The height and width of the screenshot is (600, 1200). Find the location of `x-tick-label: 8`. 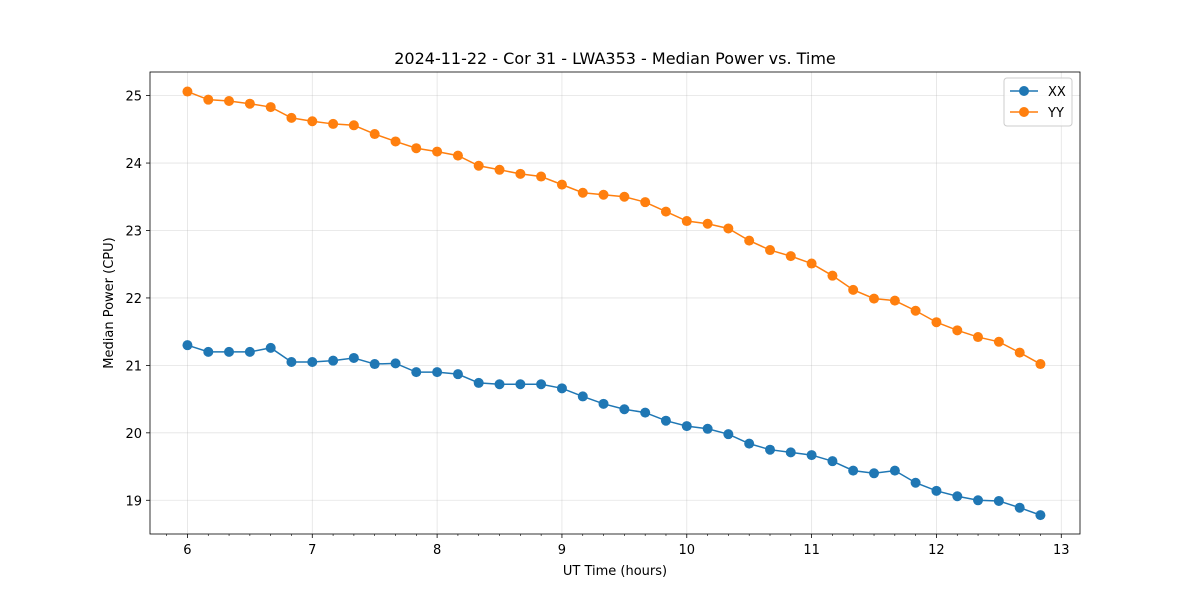

x-tick-label: 8 is located at coordinates (437, 550).